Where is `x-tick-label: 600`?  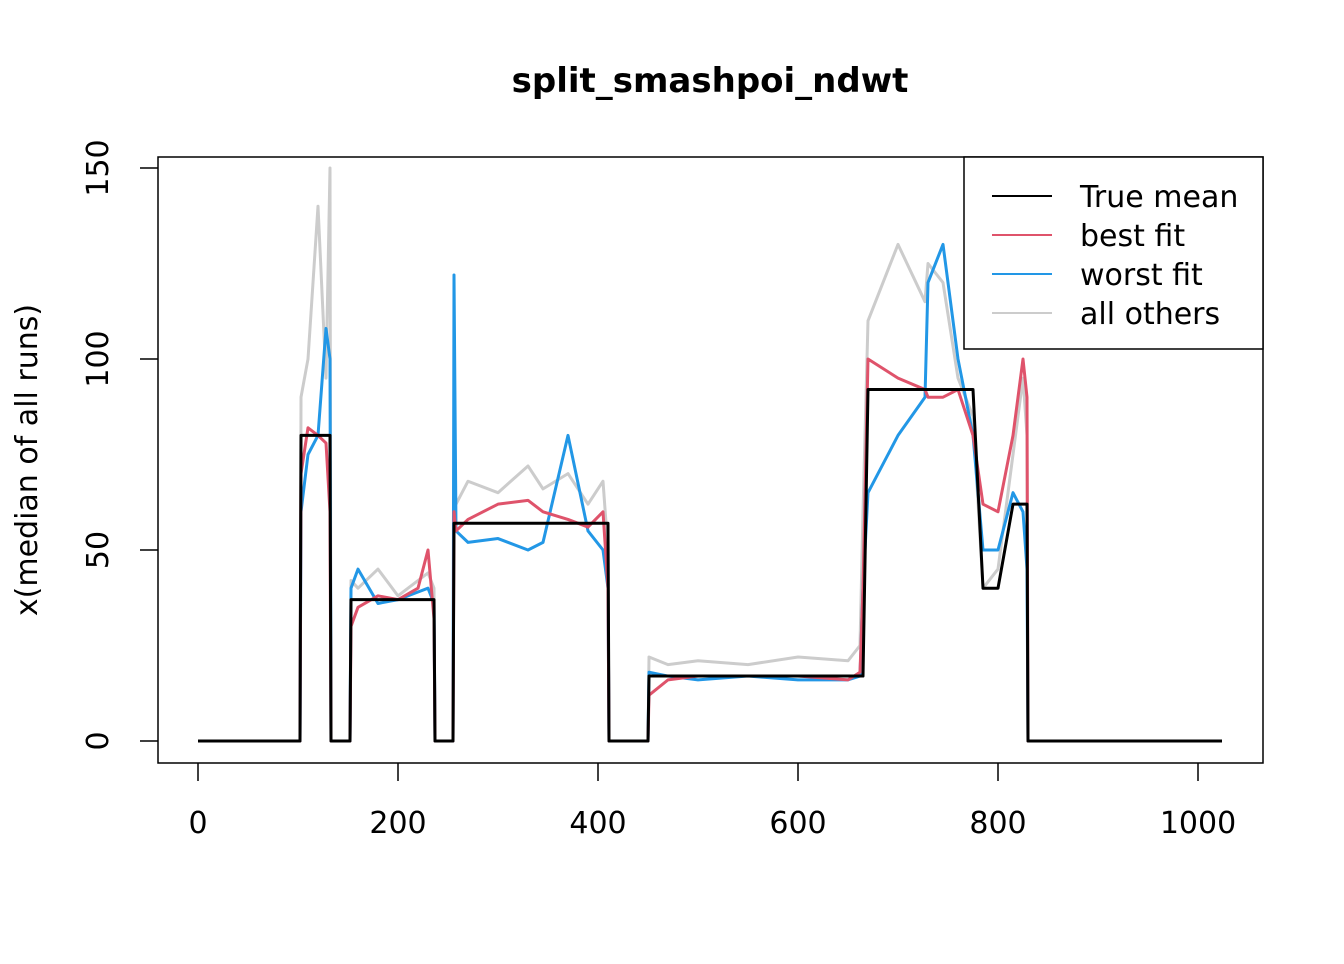 x-tick-label: 600 is located at coordinates (797, 823).